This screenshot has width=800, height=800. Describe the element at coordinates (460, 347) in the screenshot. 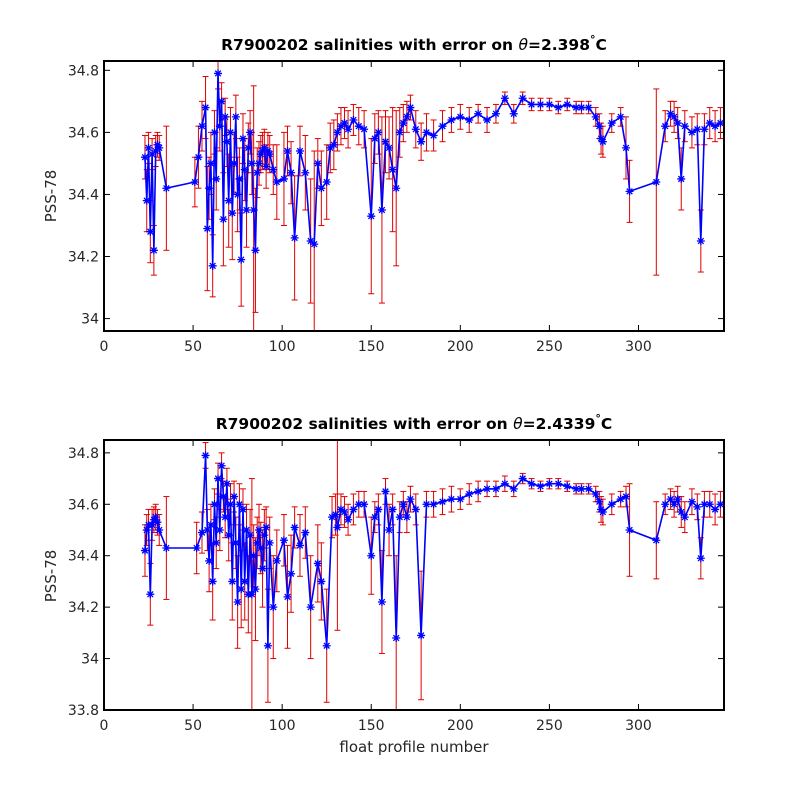

I see `x-tick-label: 200` at that location.